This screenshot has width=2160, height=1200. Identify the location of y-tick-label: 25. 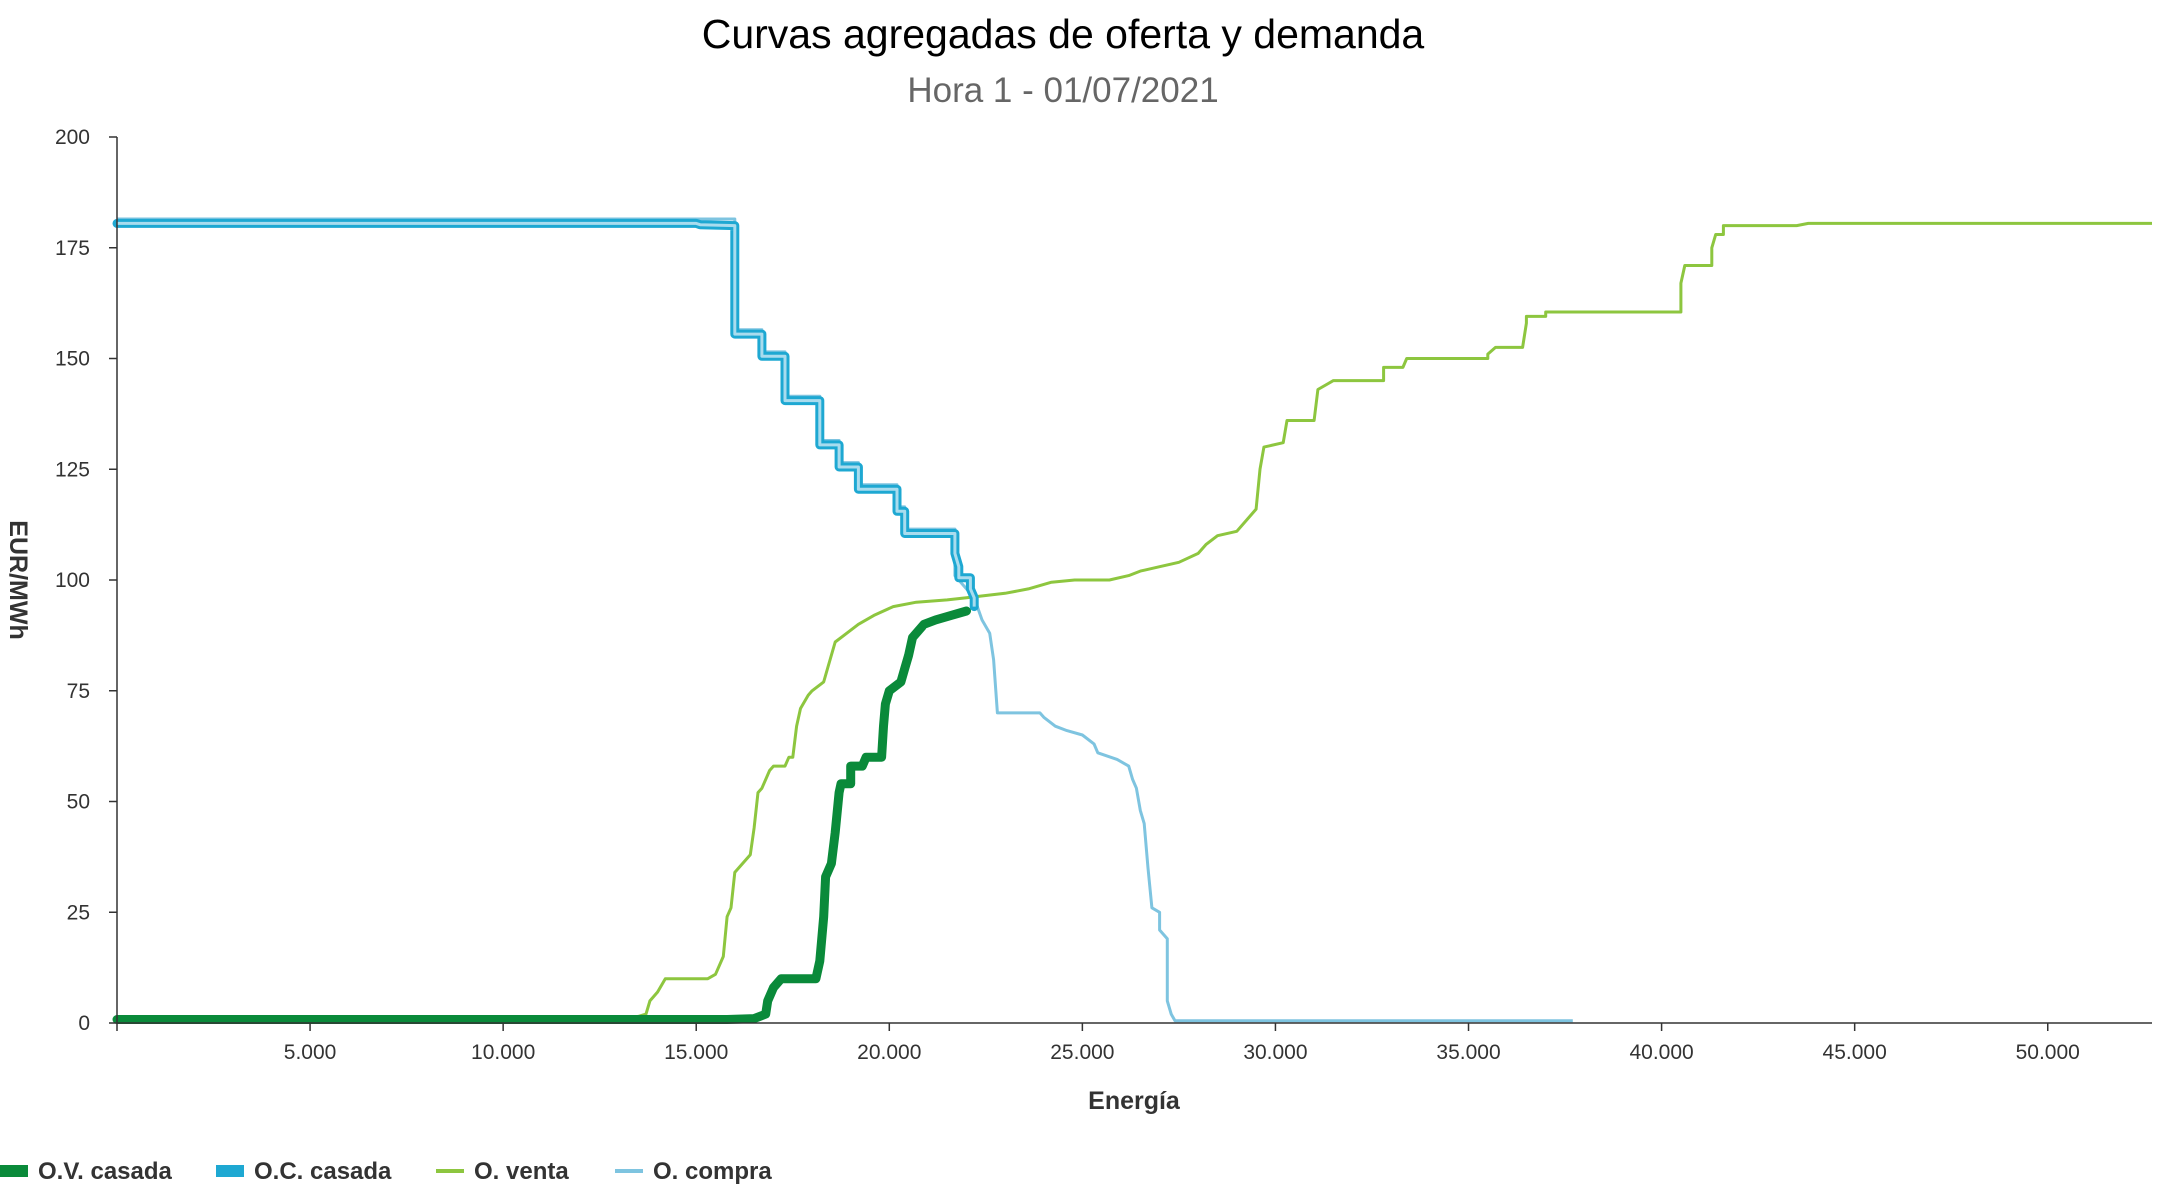
(78, 912).